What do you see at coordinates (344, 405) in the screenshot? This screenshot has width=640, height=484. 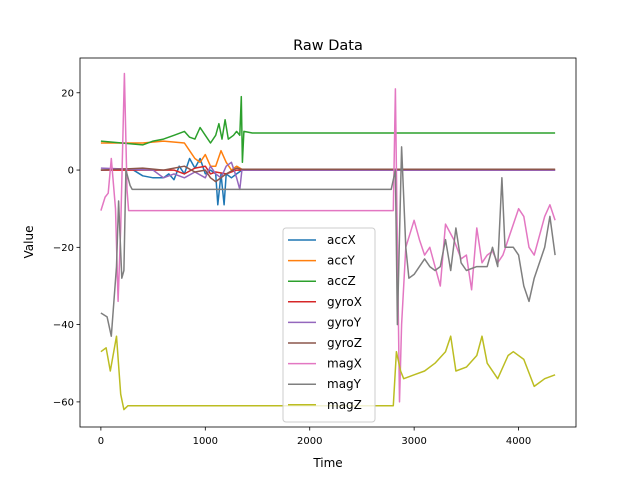 I see `legend-label-magZ: magZ` at bounding box center [344, 405].